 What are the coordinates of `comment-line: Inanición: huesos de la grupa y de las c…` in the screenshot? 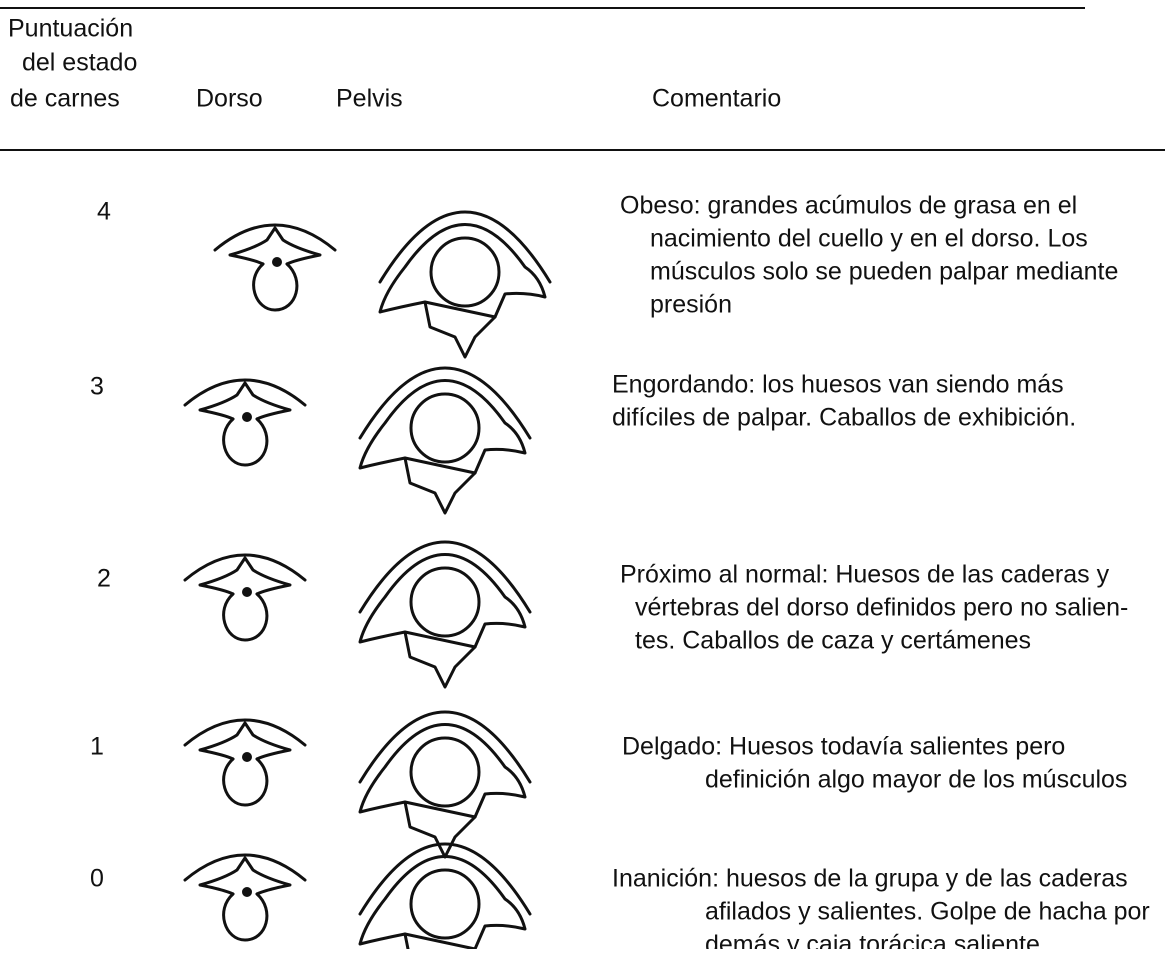 It's located at (870, 879).